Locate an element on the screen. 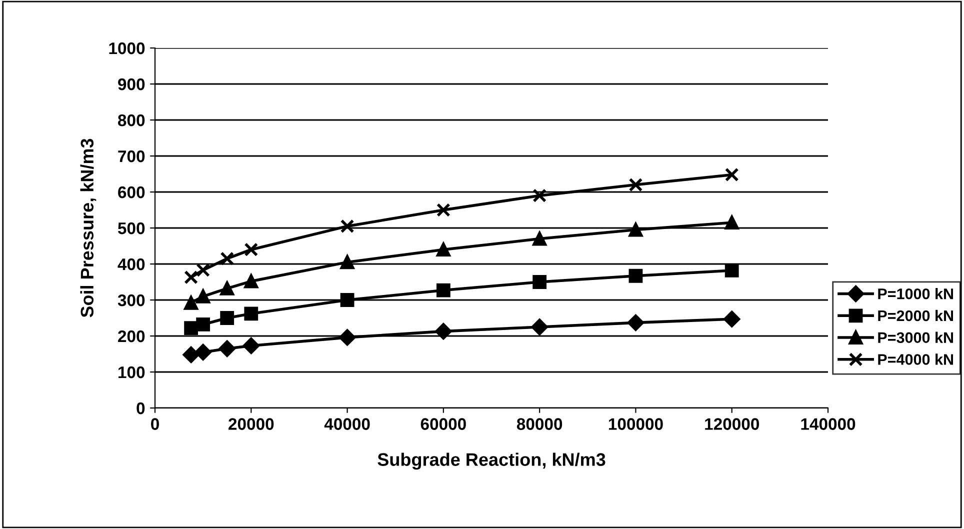 The width and height of the screenshot is (964, 529). legend-label: P=1000 kN is located at coordinates (916, 294).